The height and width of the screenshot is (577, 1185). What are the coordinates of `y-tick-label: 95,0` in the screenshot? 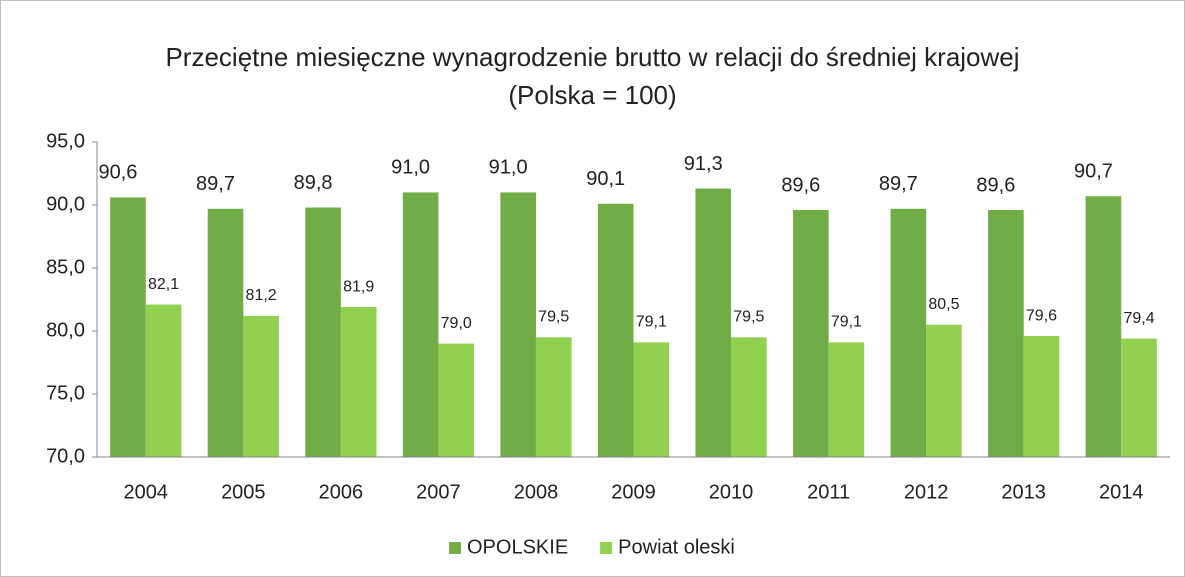 It's located at (65, 141).